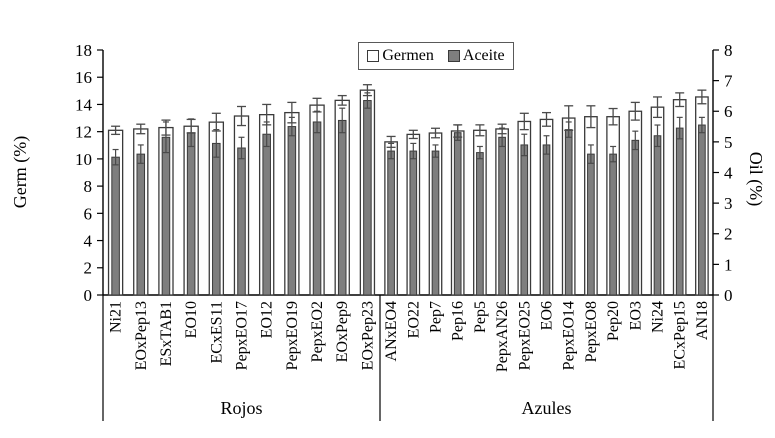 Image resolution: width=775 pixels, height=438 pixels. What do you see at coordinates (480, 224) in the screenshot?
I see `bar-aceite-Pep5` at bounding box center [480, 224].